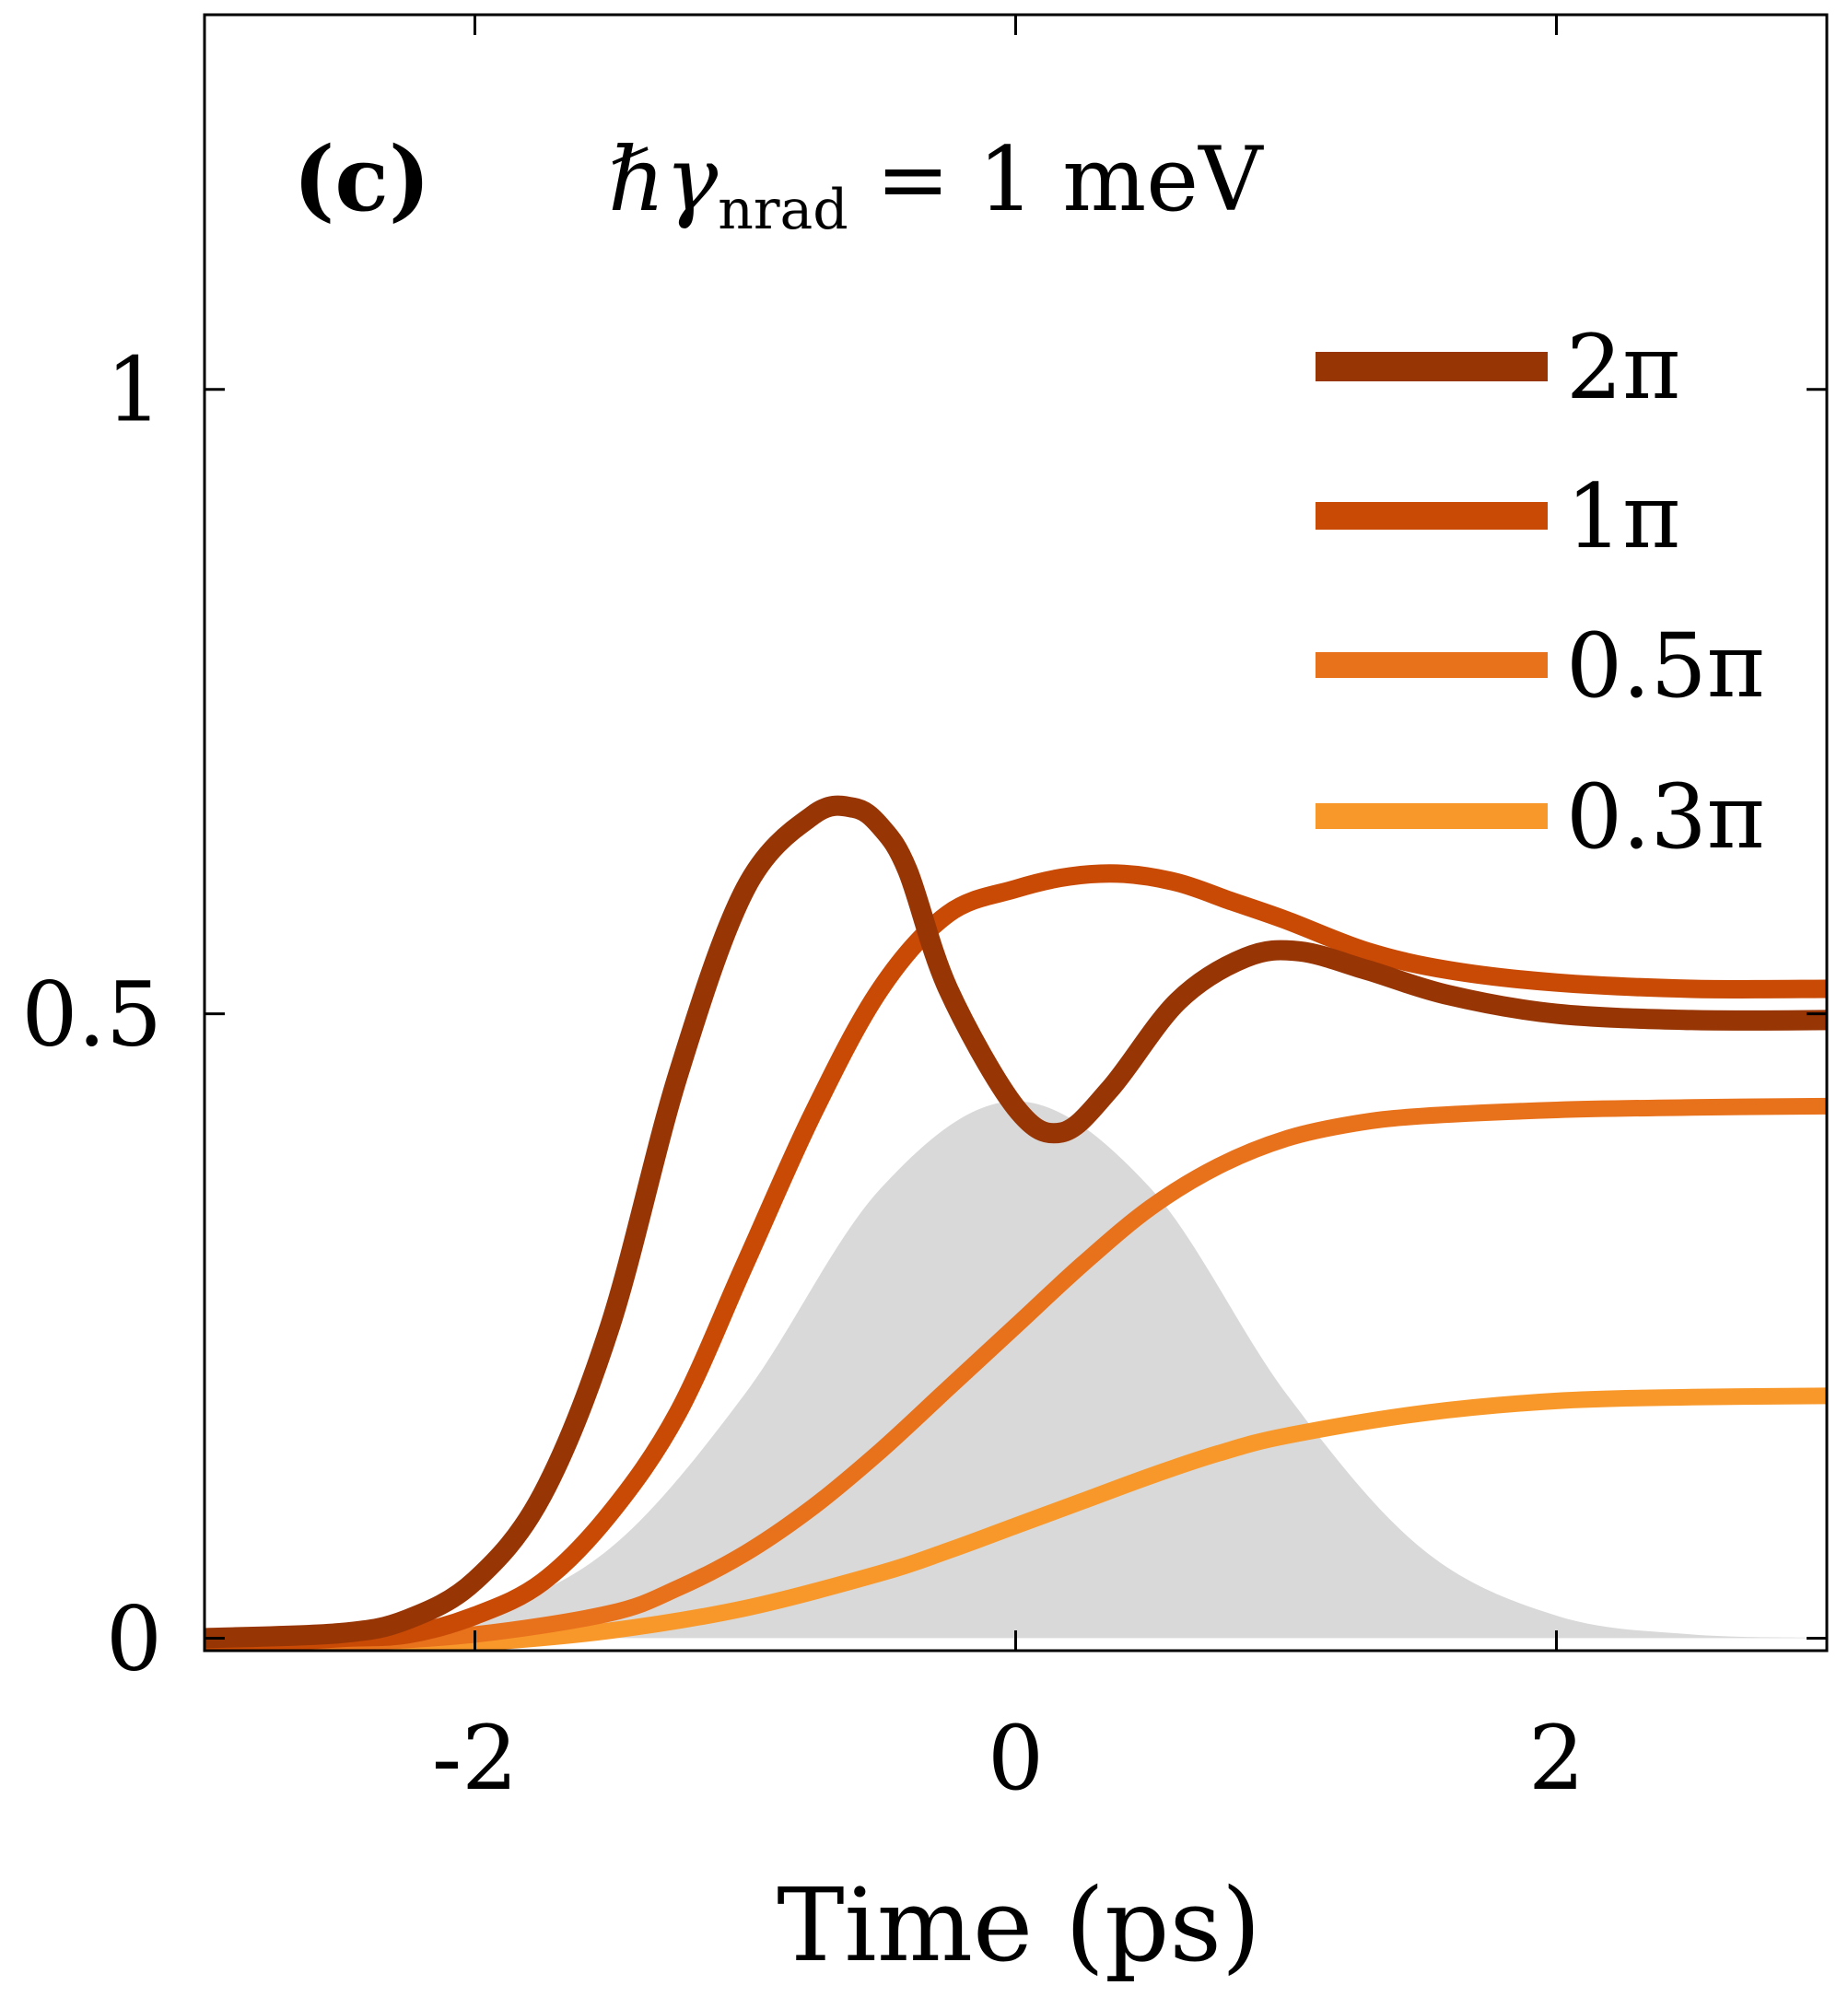  Describe the element at coordinates (1665, 817) in the screenshot. I see `legend-label-0.3π: 0.3π` at that location.